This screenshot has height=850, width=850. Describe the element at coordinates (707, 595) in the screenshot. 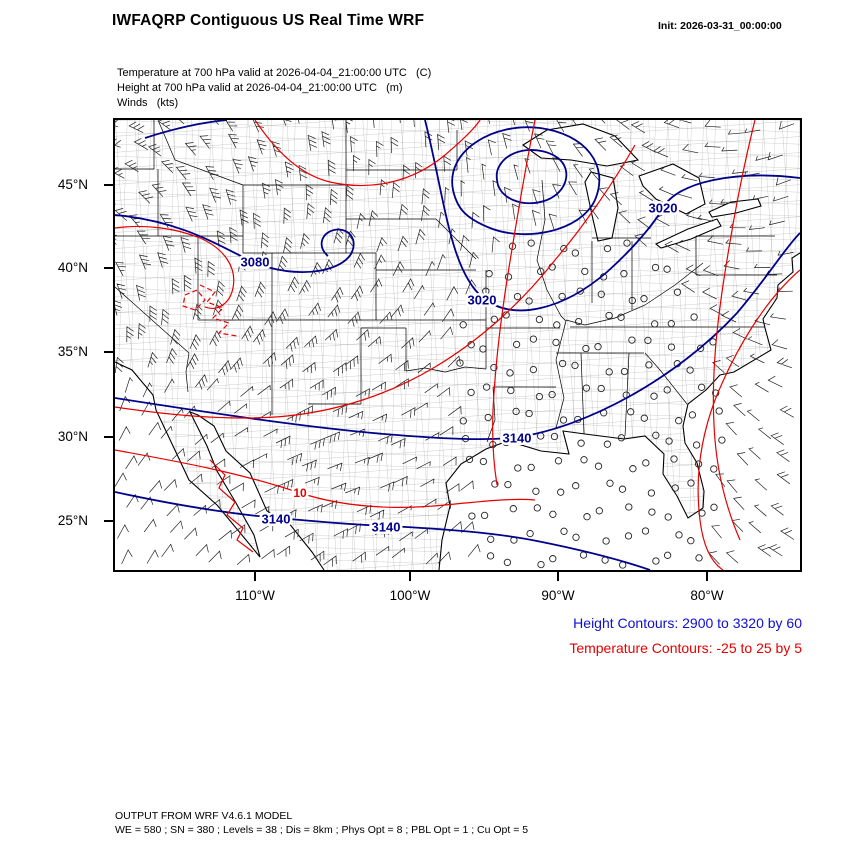

I see `lon-axis-label: 80°W` at that location.